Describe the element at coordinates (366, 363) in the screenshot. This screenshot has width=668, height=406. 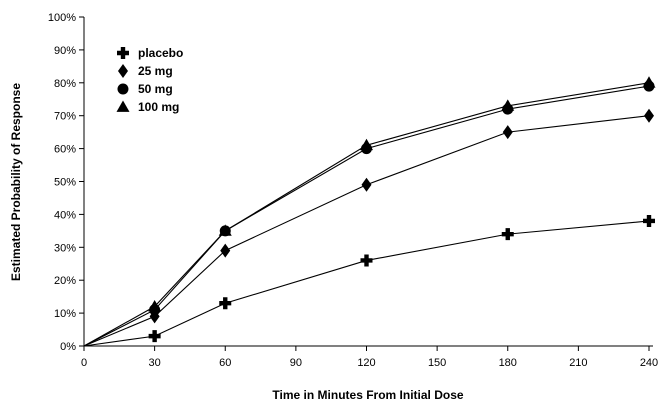
I see `x-tick-label: 120` at that location.